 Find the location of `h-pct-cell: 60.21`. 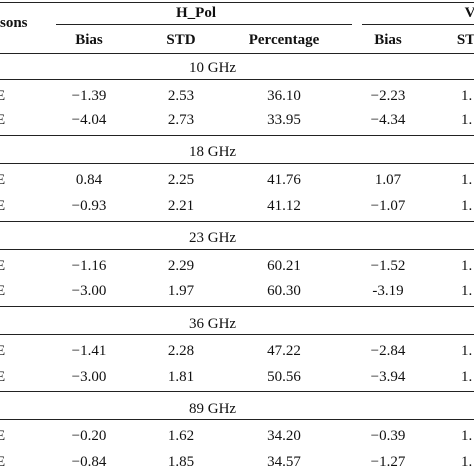

h-pct-cell: 60.21 is located at coordinates (284, 266).